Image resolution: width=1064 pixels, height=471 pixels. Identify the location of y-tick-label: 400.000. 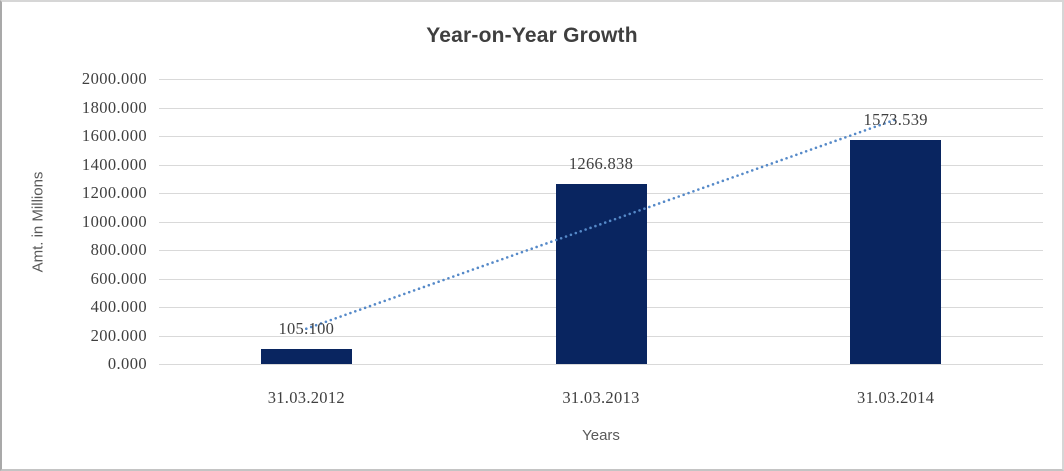
(118, 306).